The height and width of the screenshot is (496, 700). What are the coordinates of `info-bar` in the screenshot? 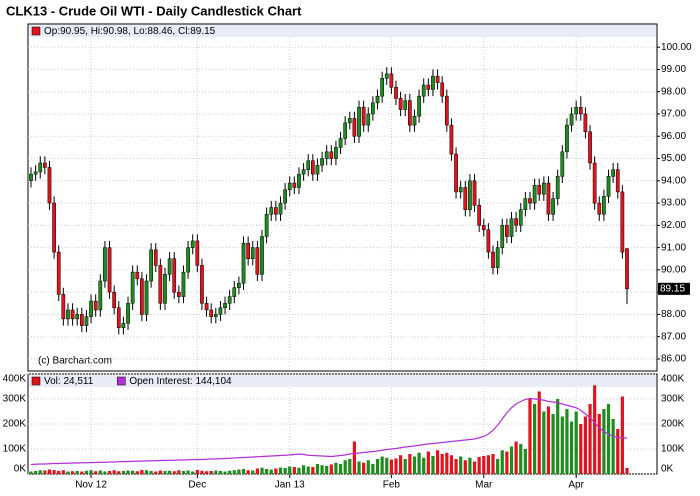 It's located at (342, 31).